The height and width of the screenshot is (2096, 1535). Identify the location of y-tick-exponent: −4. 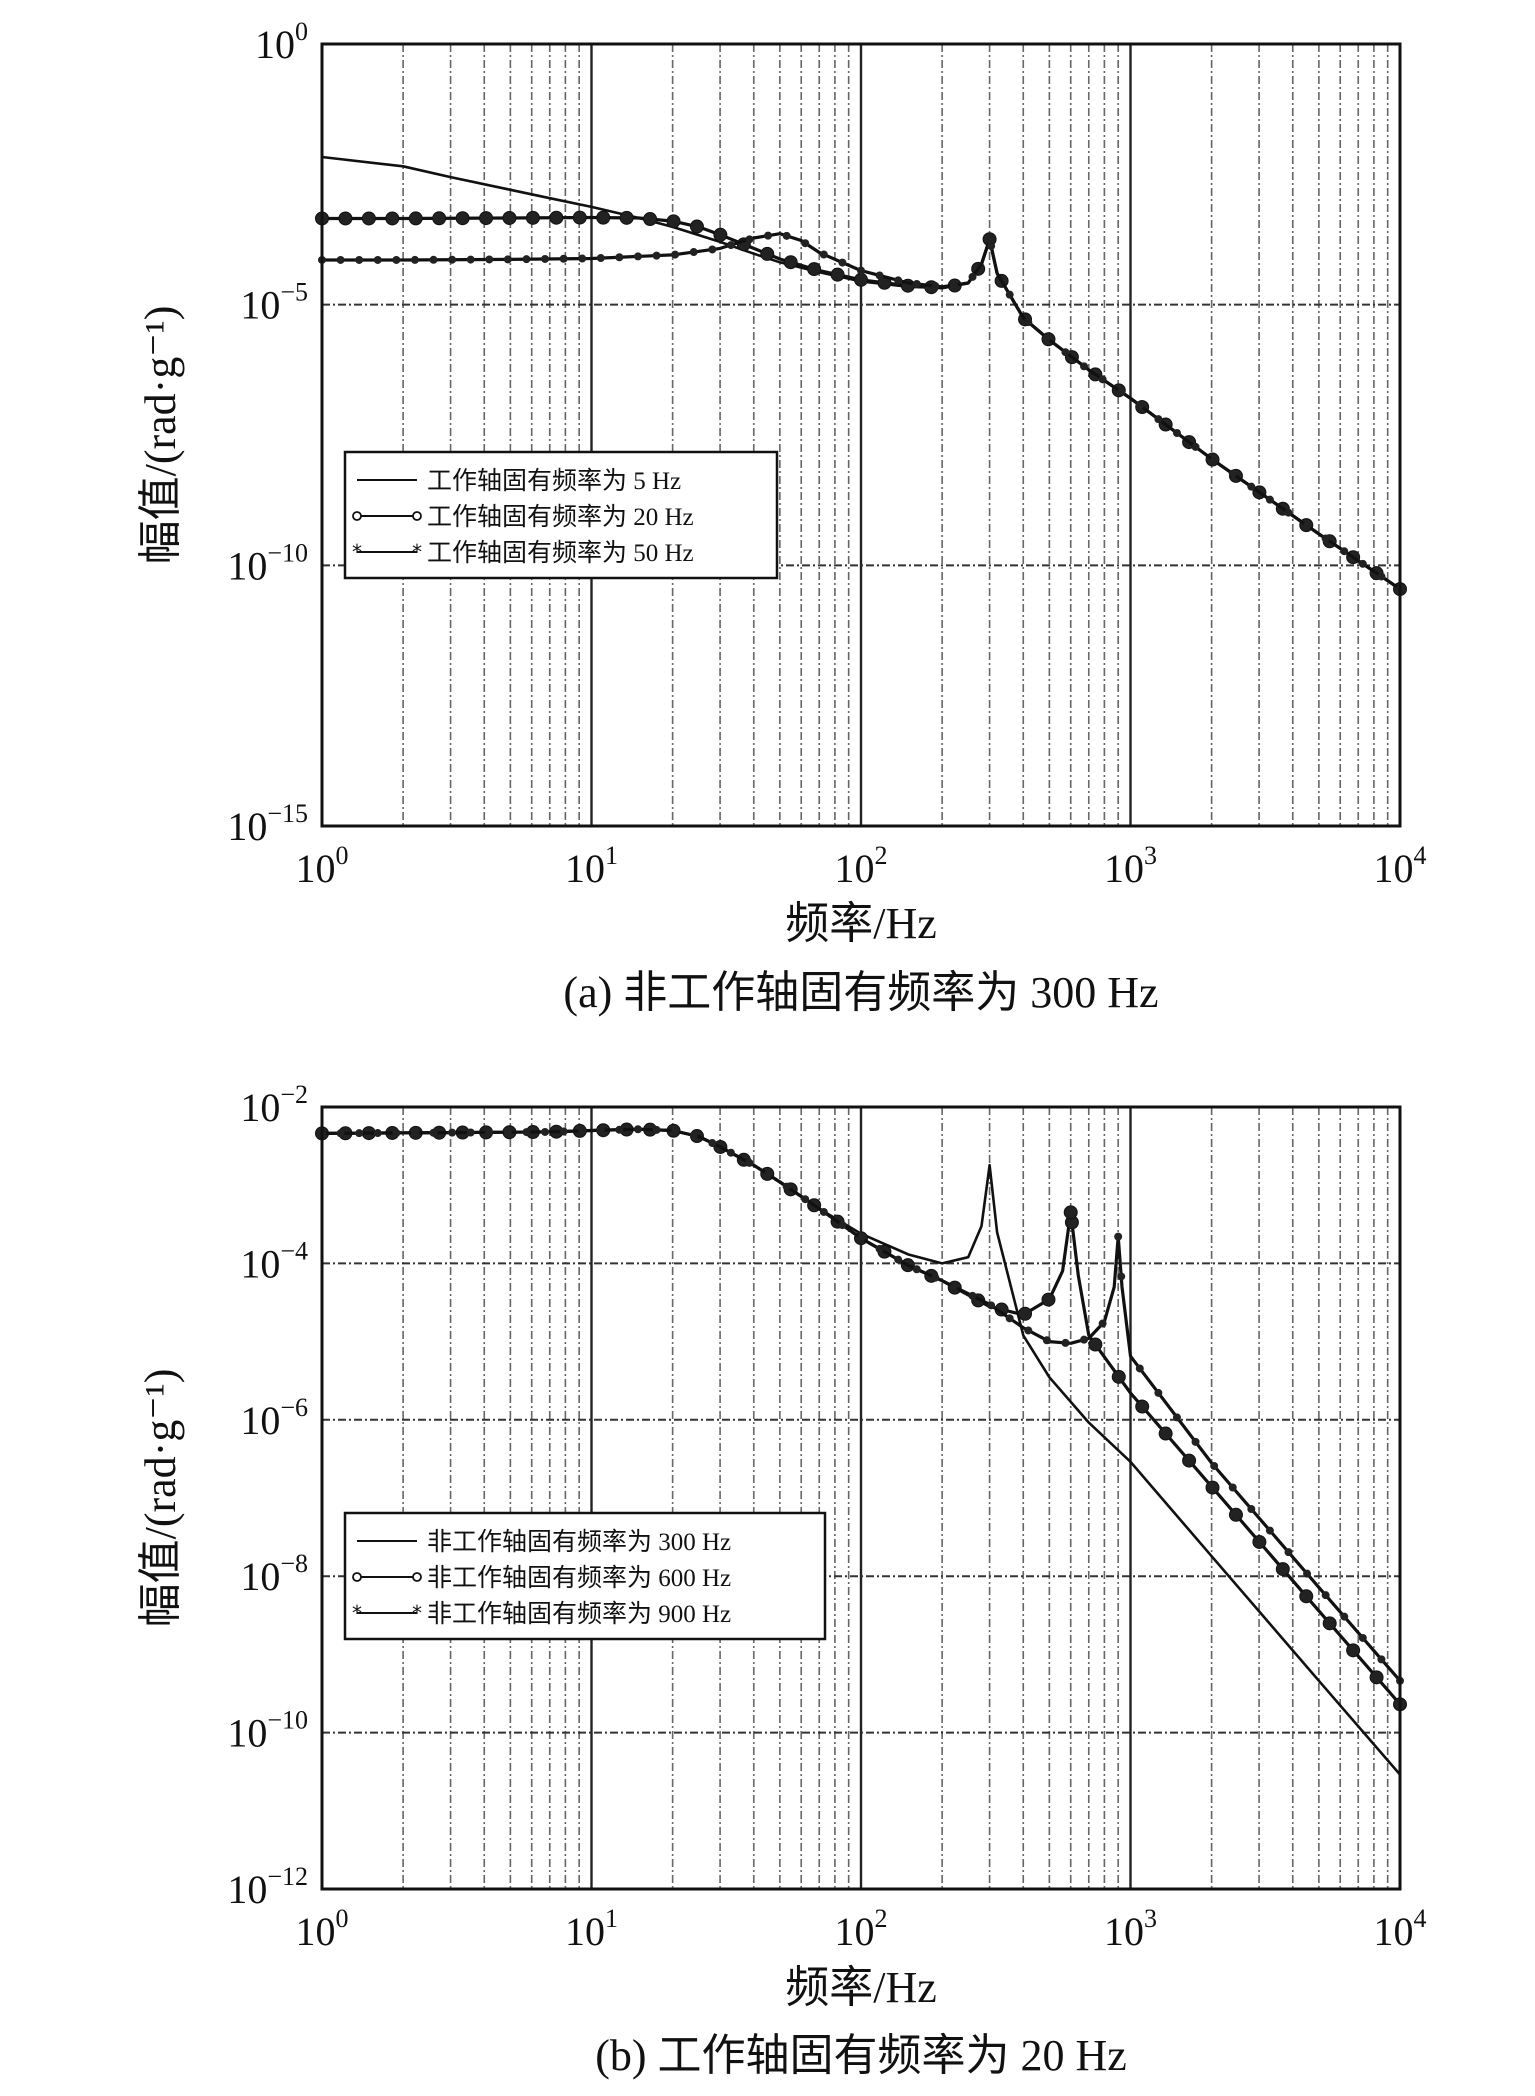
(294, 1250).